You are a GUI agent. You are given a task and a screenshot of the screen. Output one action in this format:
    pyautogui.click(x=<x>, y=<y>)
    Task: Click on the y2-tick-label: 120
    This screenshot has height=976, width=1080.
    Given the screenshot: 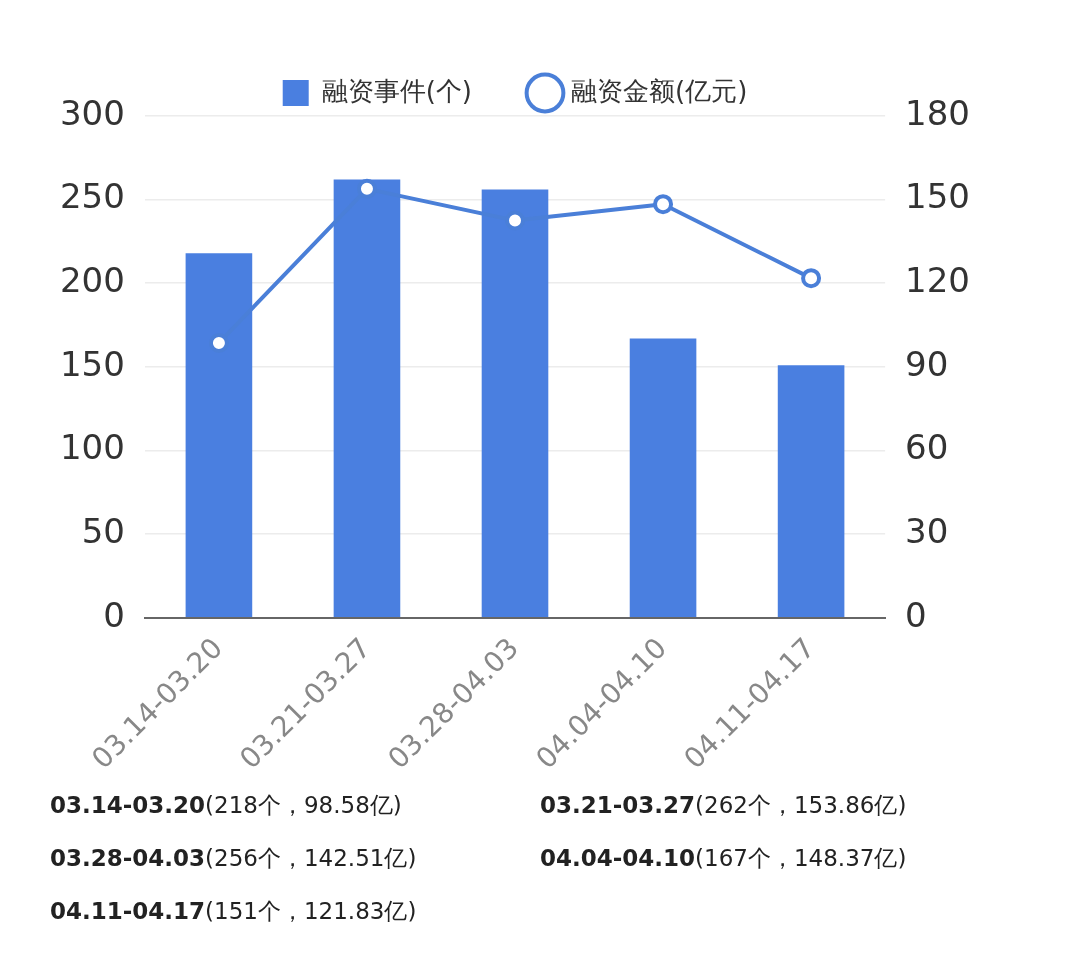 What is the action you would take?
    pyautogui.click(x=938, y=280)
    